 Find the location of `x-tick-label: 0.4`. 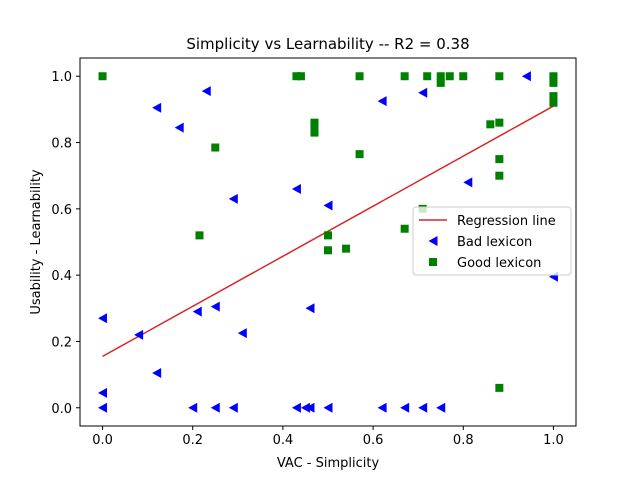

x-tick-label: 0.4 is located at coordinates (283, 440).